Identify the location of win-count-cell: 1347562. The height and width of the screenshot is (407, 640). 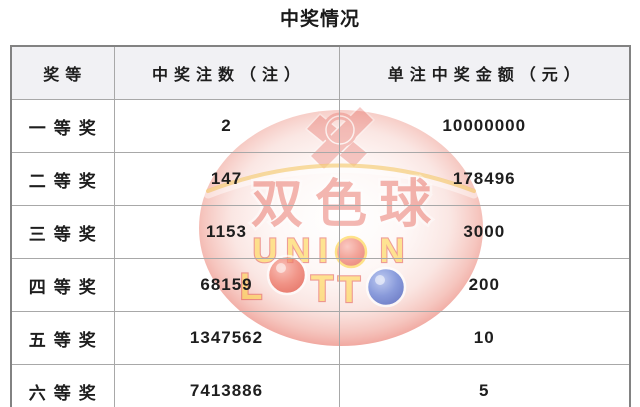
(226, 338).